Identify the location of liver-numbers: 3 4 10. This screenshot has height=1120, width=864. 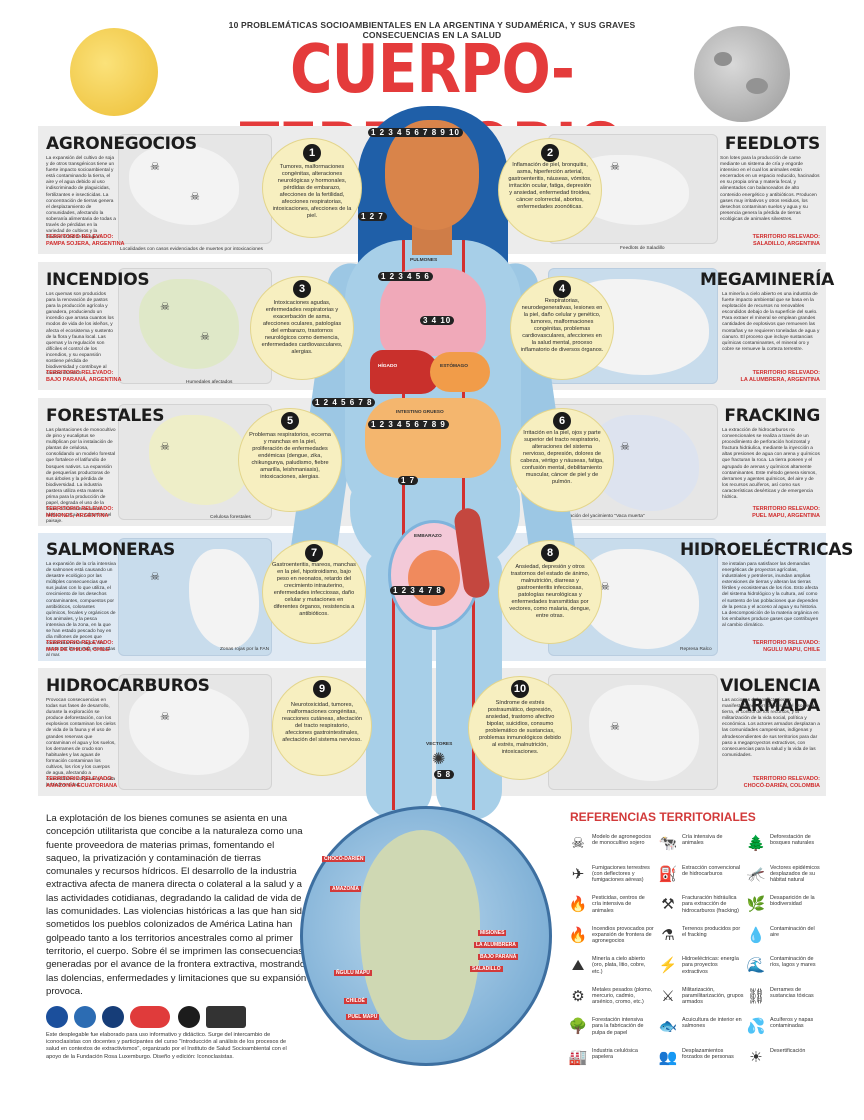
(437, 320).